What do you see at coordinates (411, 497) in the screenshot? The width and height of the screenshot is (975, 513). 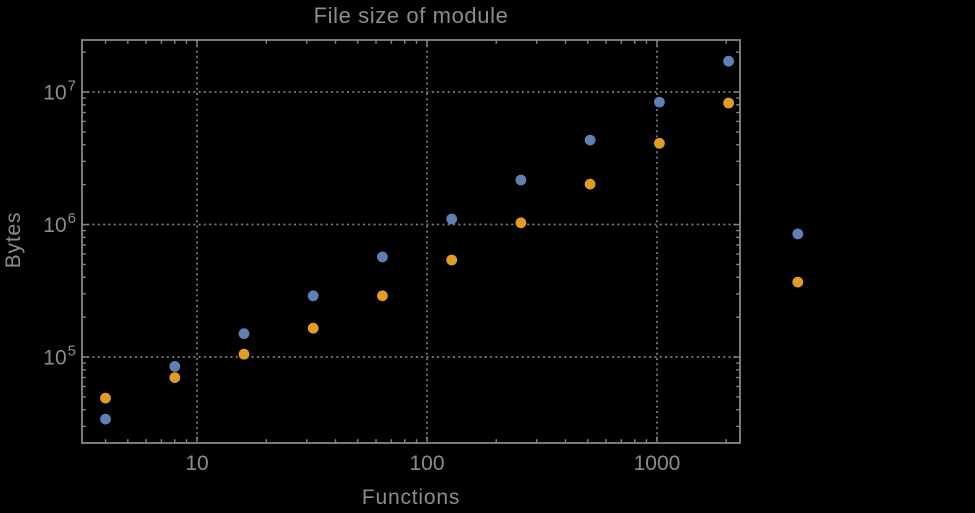 I see `x-axis-label: Functions` at bounding box center [411, 497].